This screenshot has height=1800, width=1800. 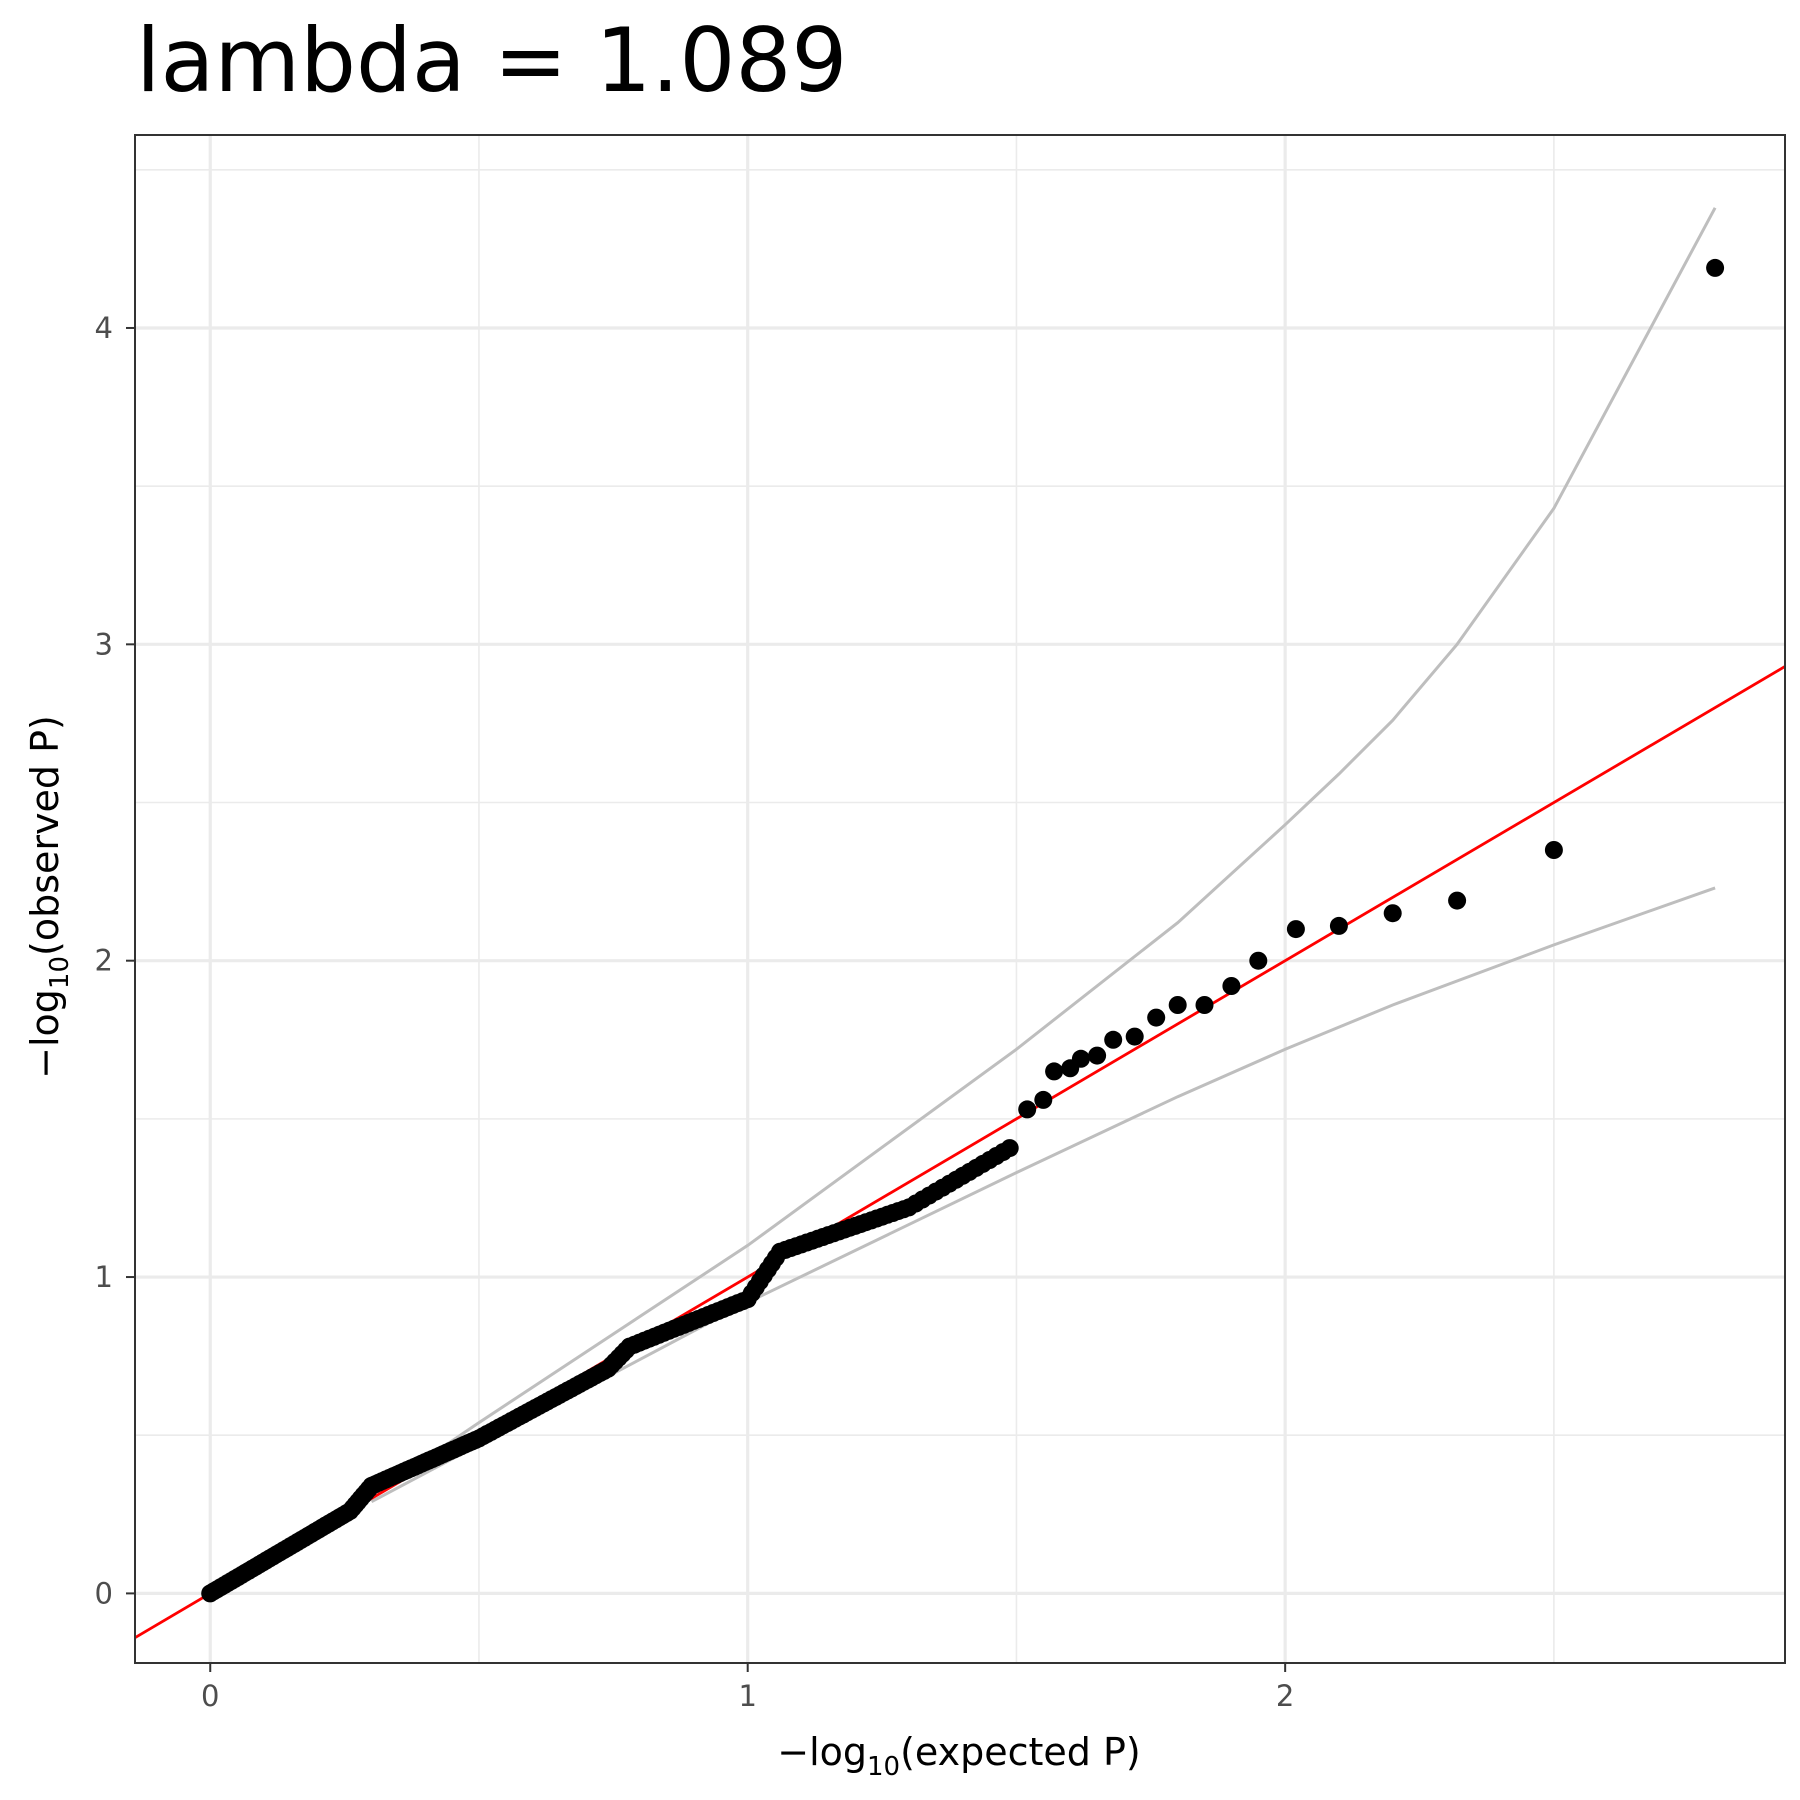 I want to click on y-tick-label: 1, so click(x=104, y=1277).